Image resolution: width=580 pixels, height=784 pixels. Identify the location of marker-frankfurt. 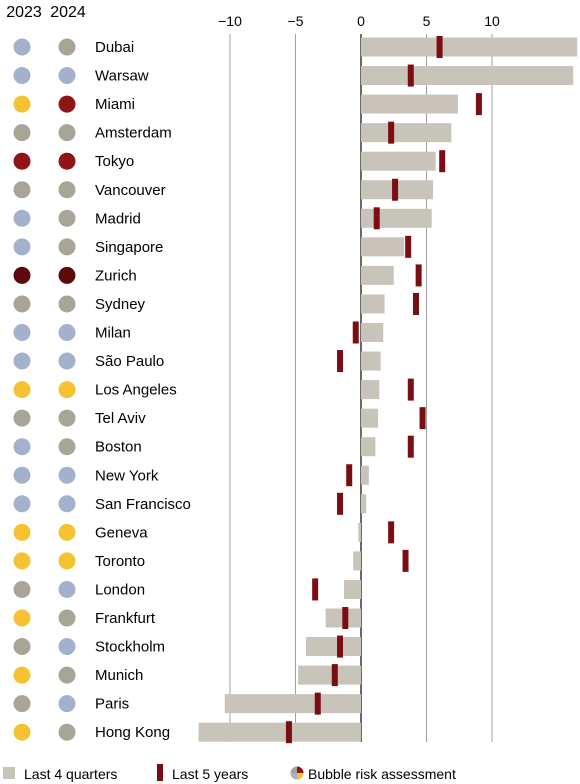
(345, 618).